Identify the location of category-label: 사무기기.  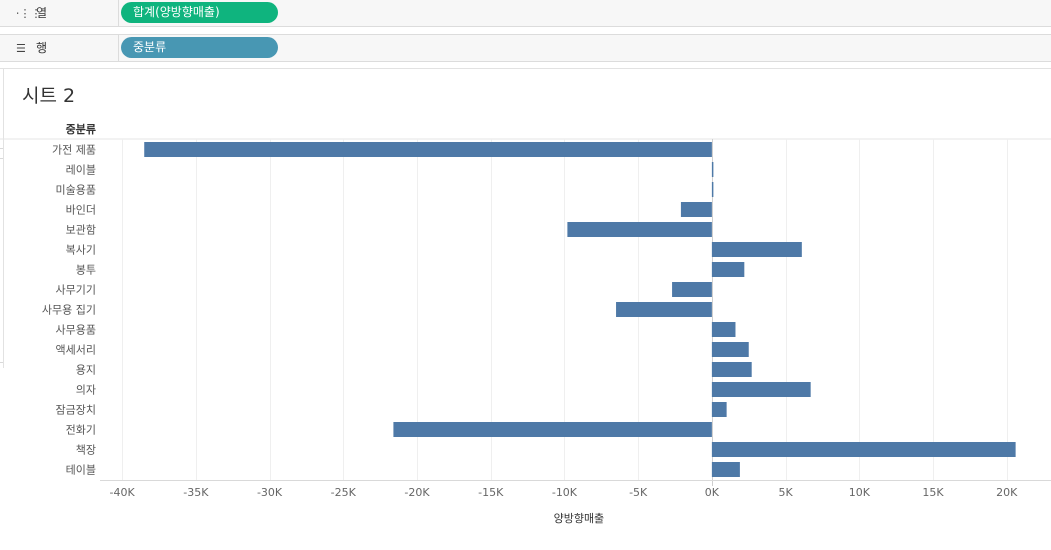
(76, 290).